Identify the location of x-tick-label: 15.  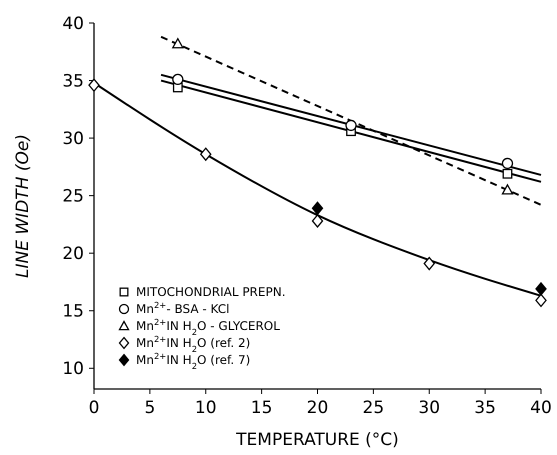
(261, 408).